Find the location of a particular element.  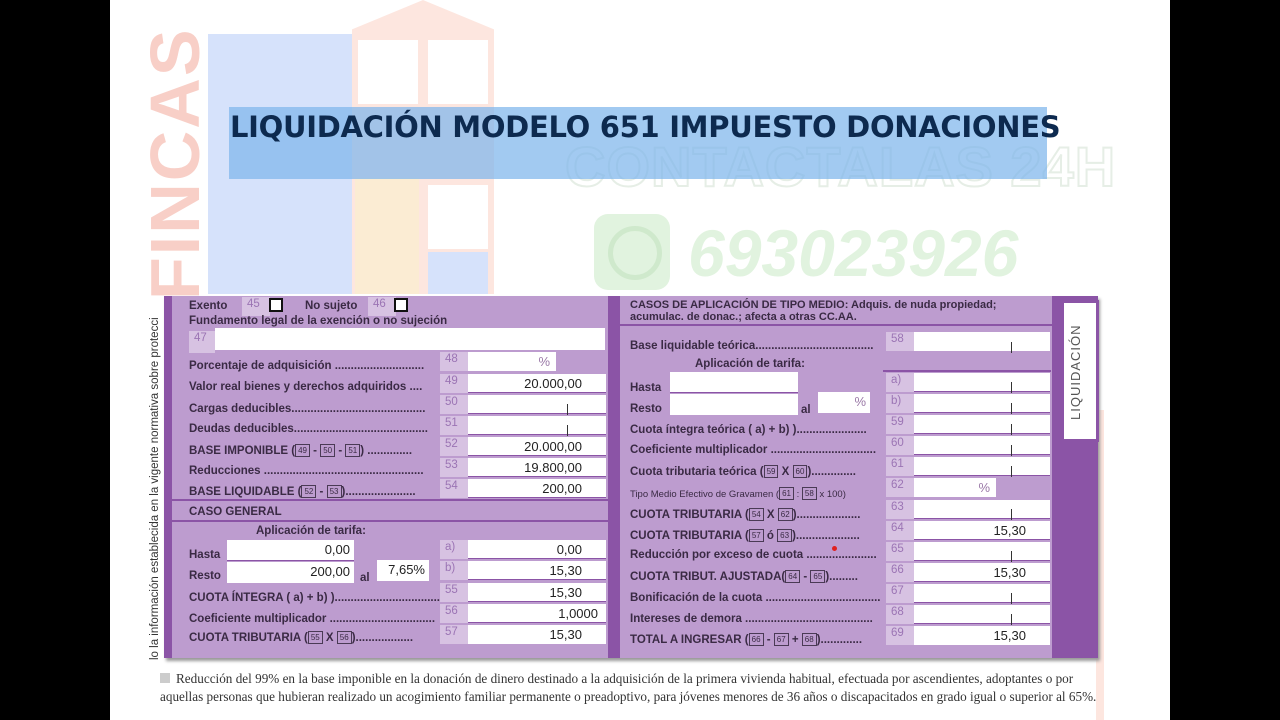

watermark-door is located at coordinates (387, 236).